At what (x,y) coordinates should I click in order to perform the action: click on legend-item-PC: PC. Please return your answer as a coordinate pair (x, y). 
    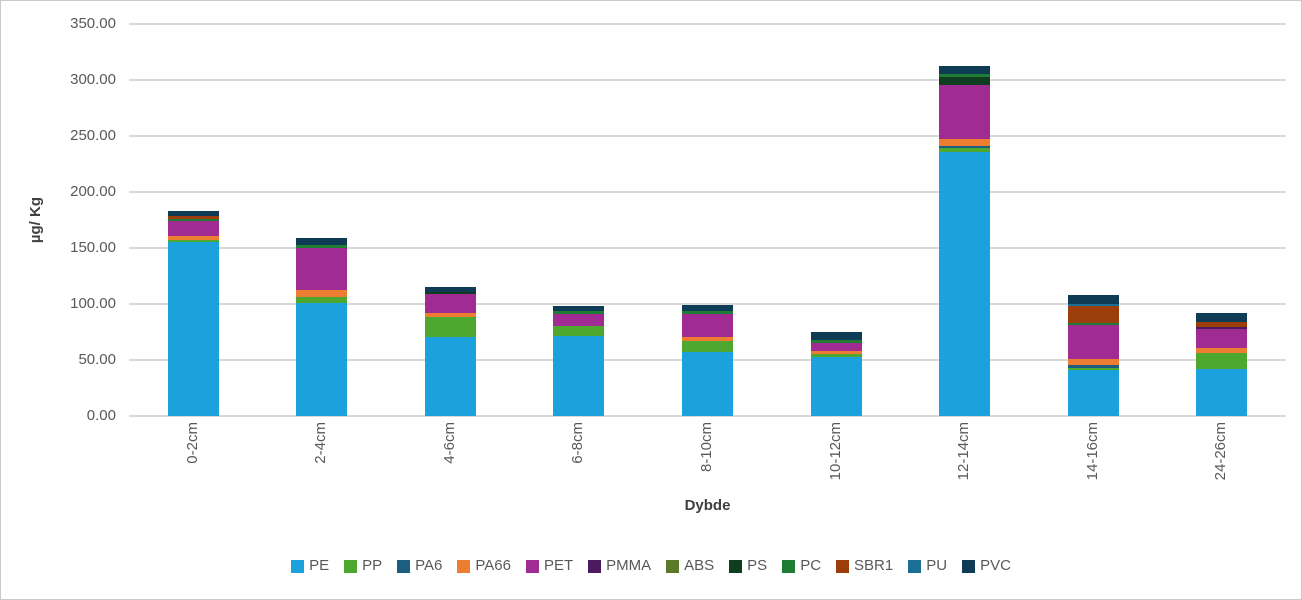
    Looking at the image, I should click on (801, 566).